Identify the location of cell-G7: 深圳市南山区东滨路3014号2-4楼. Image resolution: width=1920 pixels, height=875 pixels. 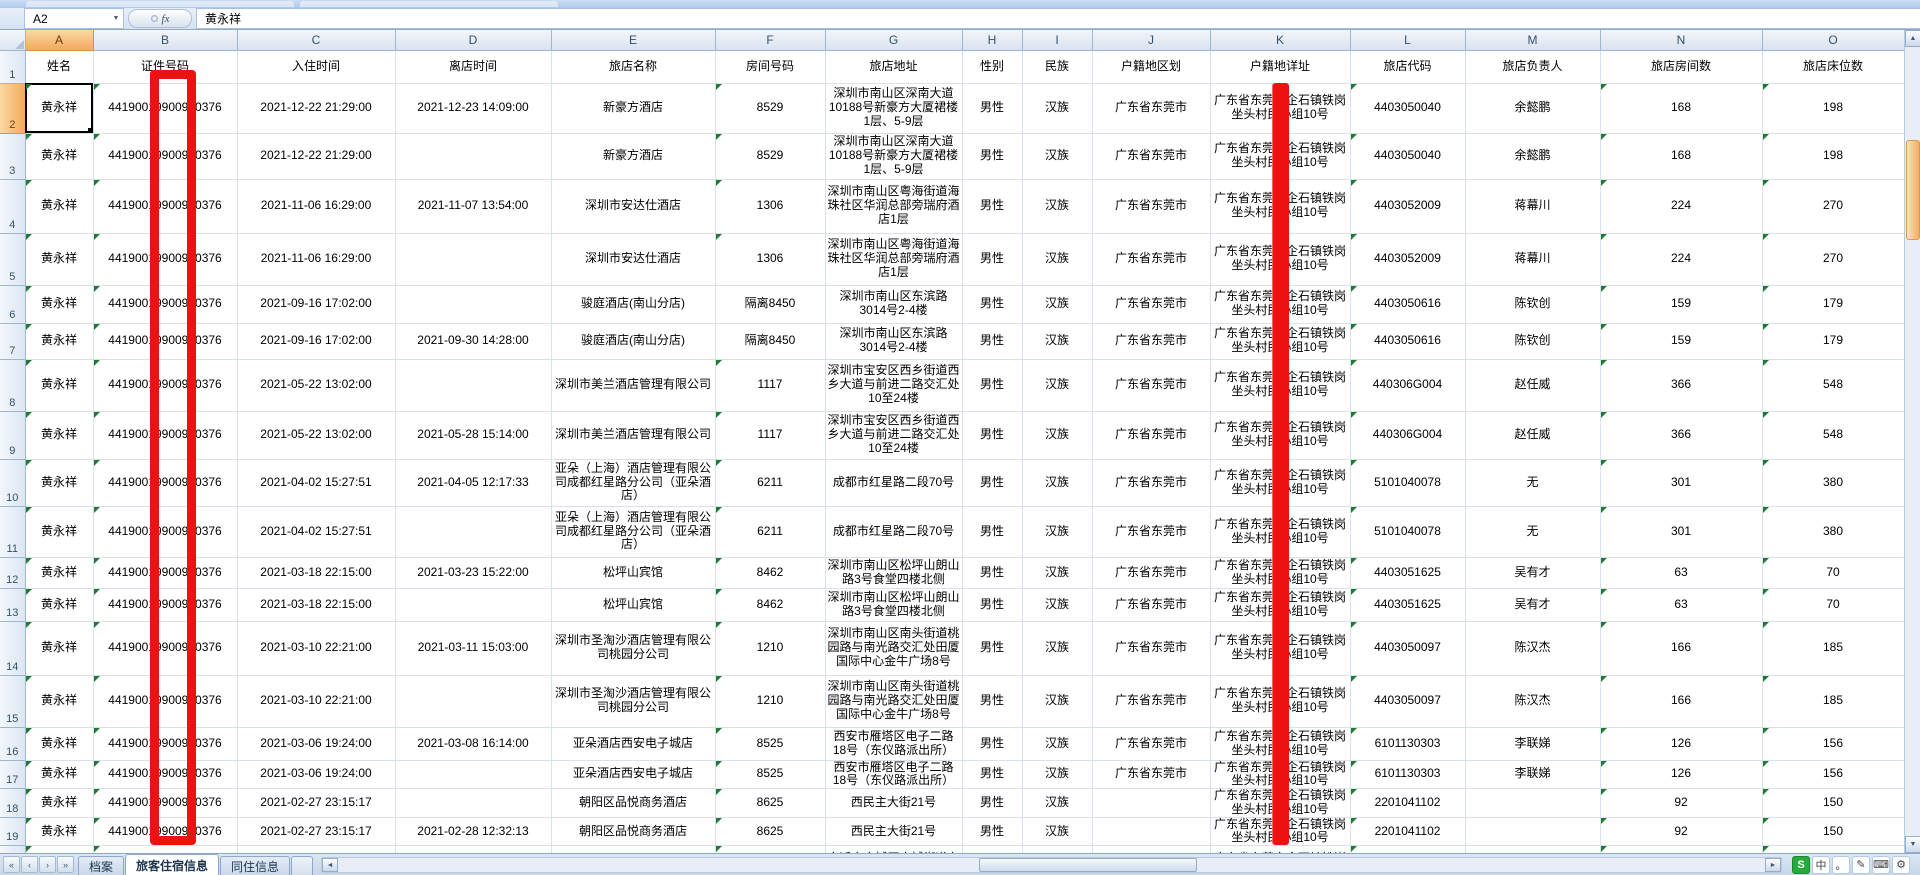
(894, 341).